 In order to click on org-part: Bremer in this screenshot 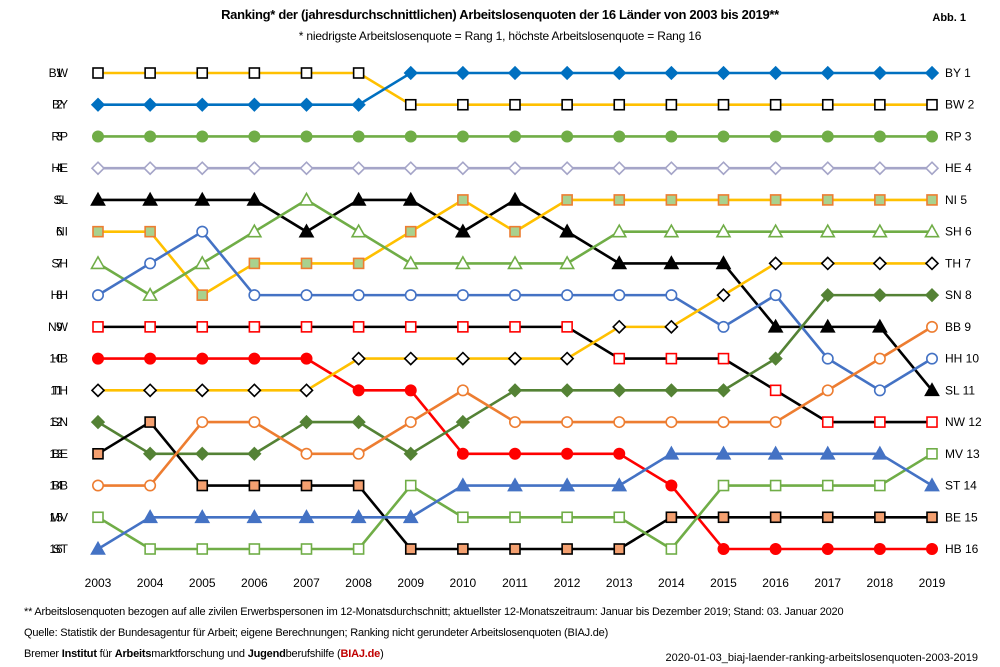, I will do `click(43, 654)`.